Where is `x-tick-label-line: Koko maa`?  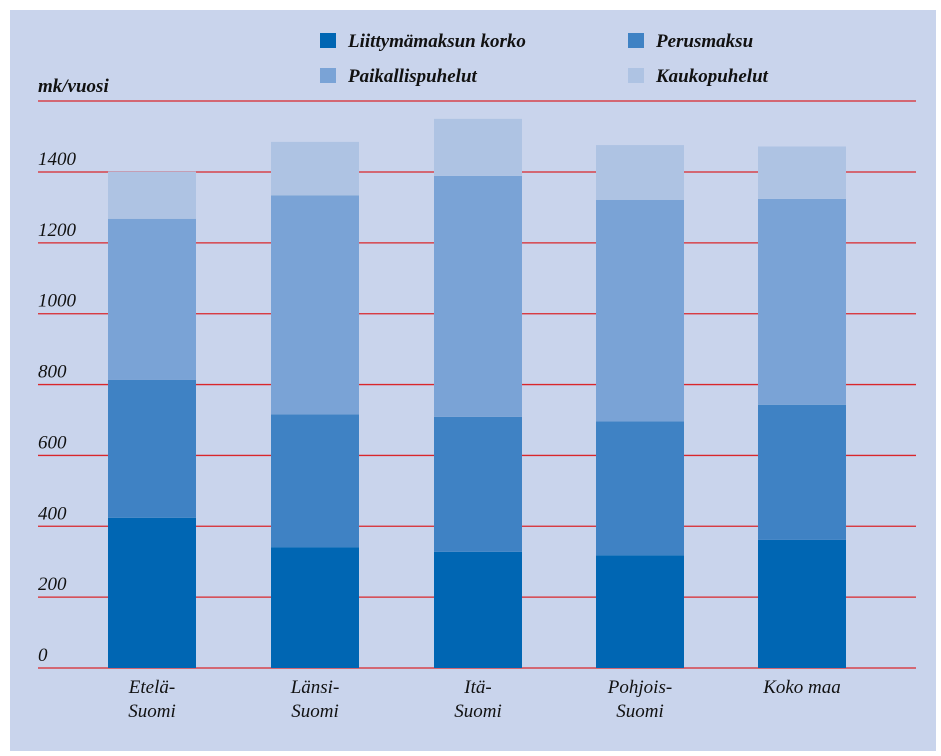
x-tick-label-line: Koko maa is located at coordinates (801, 687).